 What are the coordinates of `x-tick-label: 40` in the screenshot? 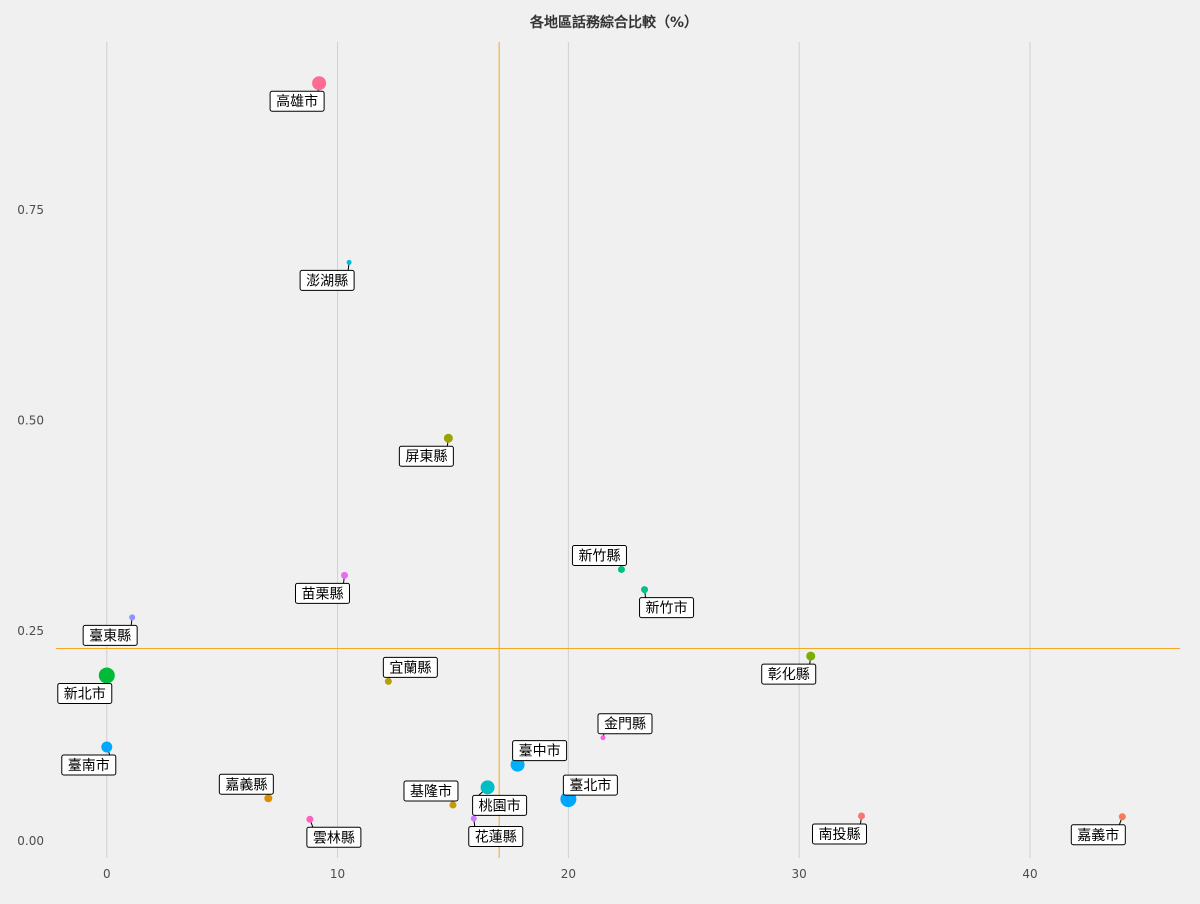 It's located at (1029, 874).